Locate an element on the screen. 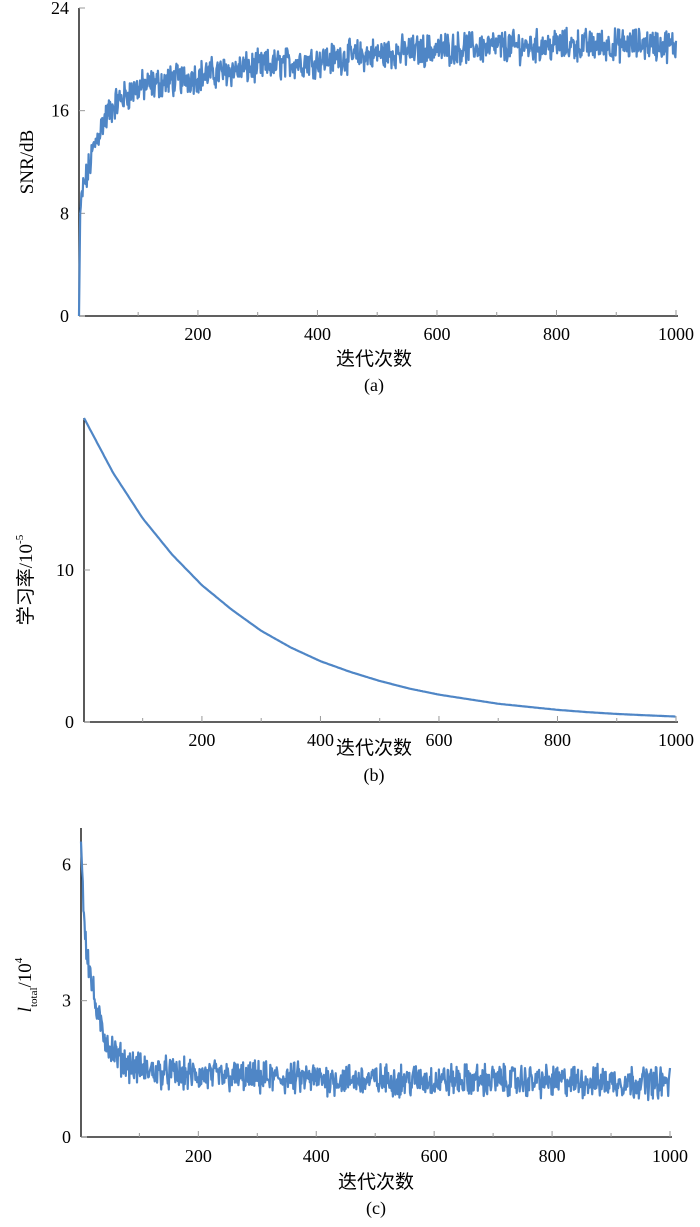 Image resolution: width=700 pixels, height=1227 pixels. y-axis-title-b: 学习率/10-5 is located at coordinates (25, 579).